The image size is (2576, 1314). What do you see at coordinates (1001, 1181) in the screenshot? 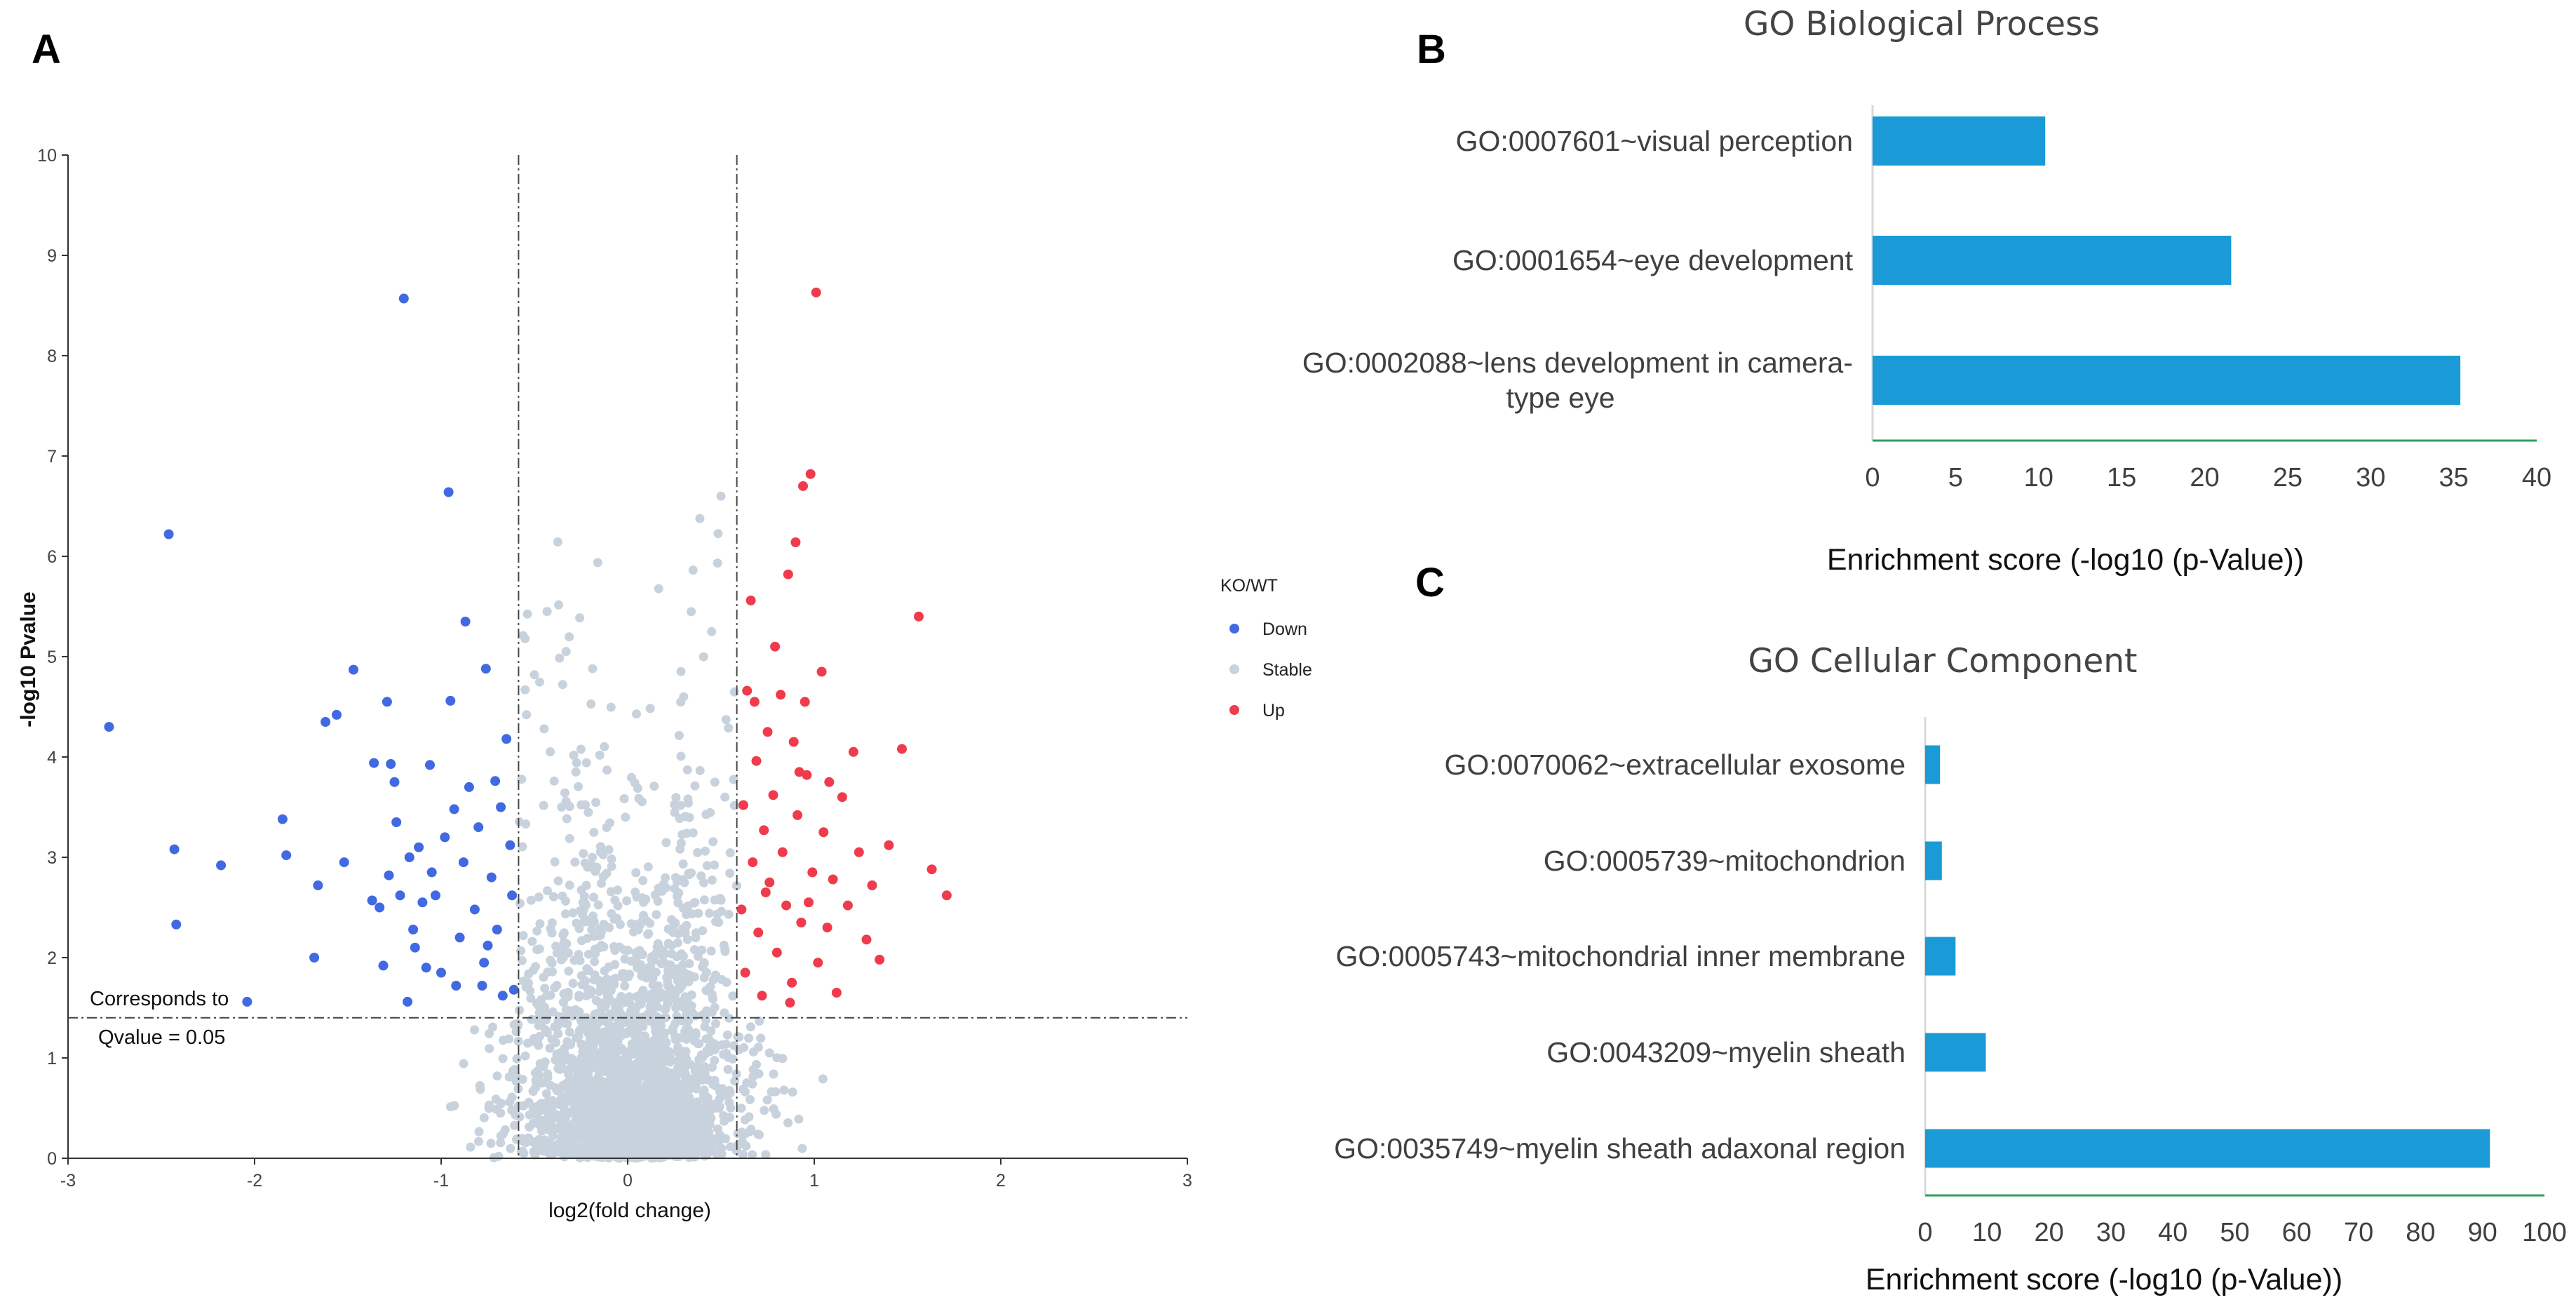
I see `volcano-x-tick-label: 2` at bounding box center [1001, 1181].